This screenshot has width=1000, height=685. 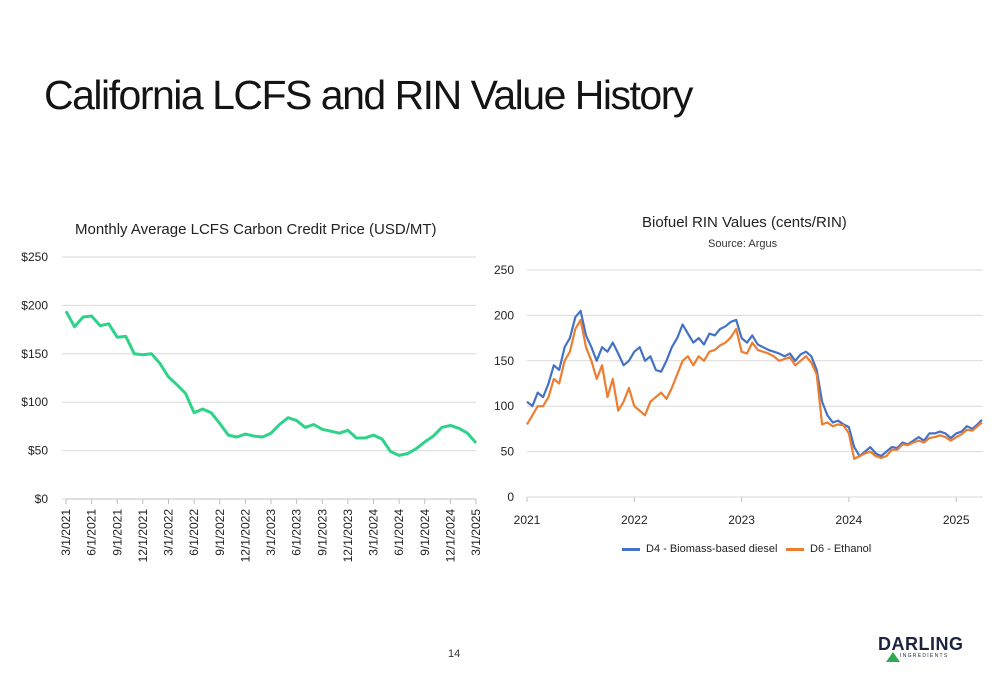 What do you see at coordinates (169, 532) in the screenshot?
I see `lcfs-x-tick-label: 3/1/2022` at bounding box center [169, 532].